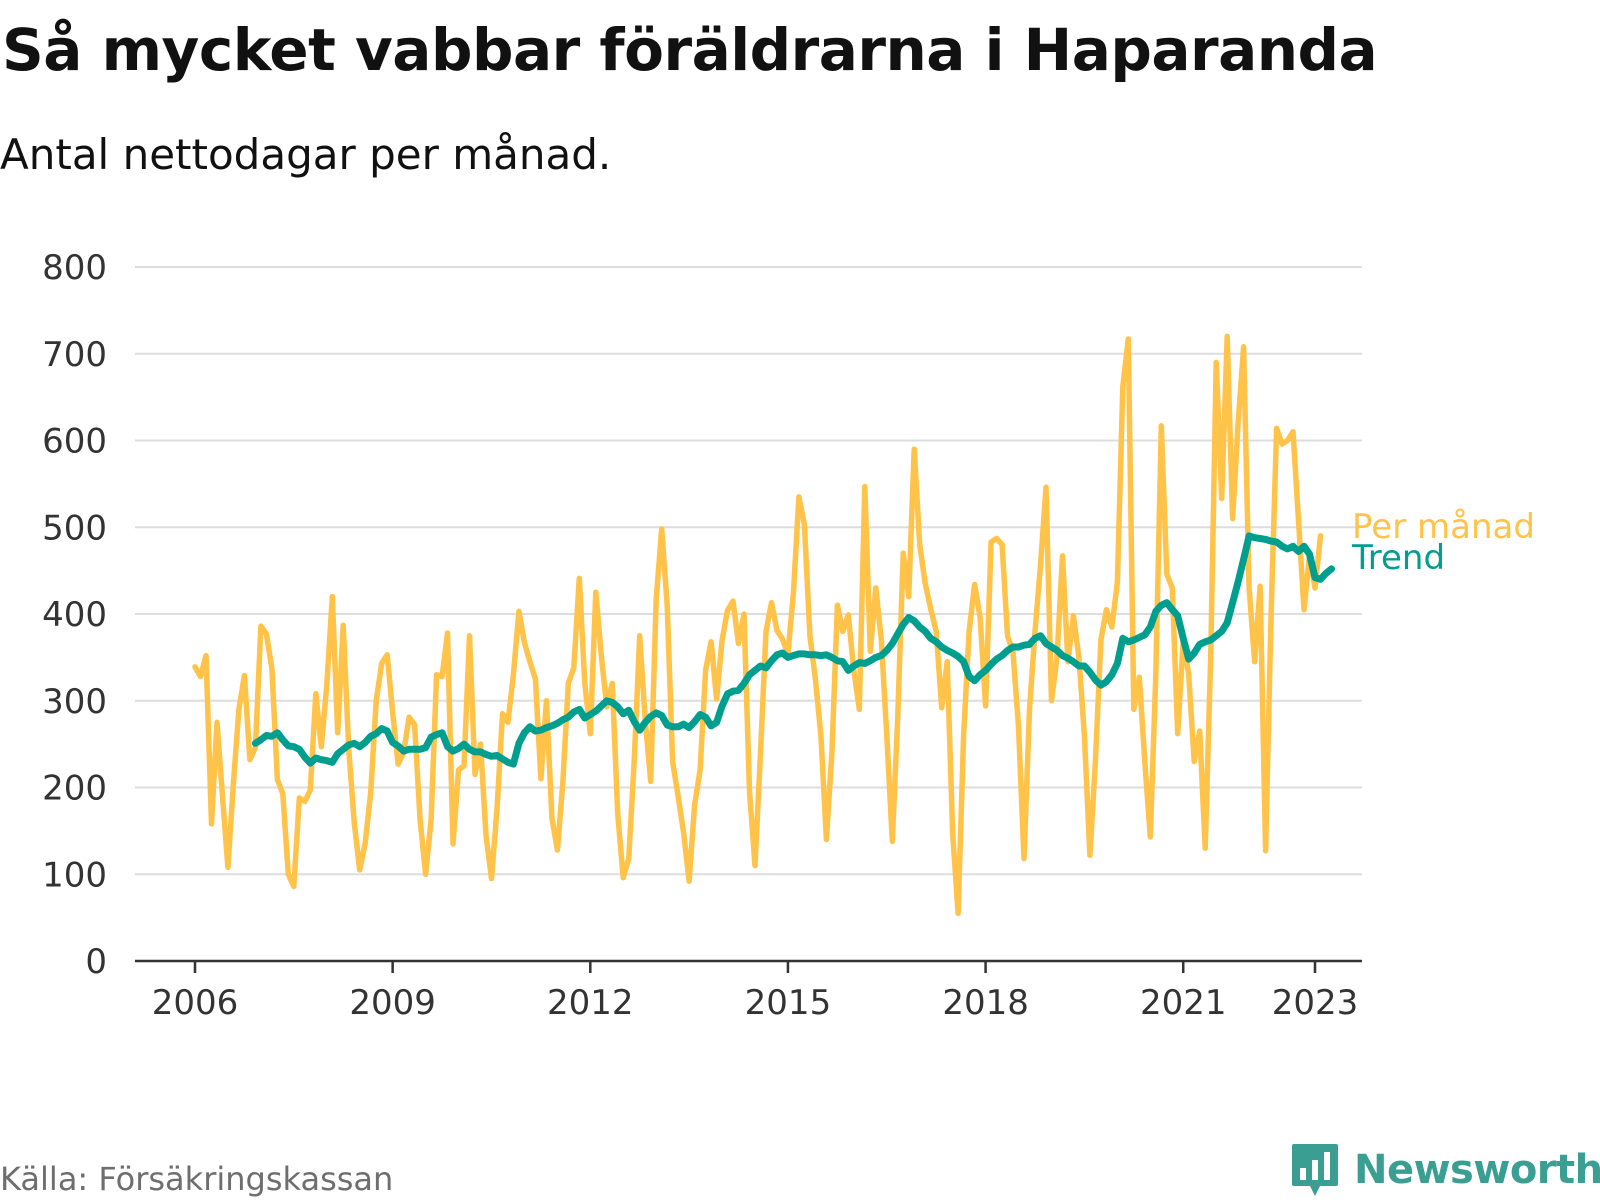 The image size is (1600, 1200). Describe the element at coordinates (1183, 1003) in the screenshot. I see `x-tick-label: 2021` at that location.